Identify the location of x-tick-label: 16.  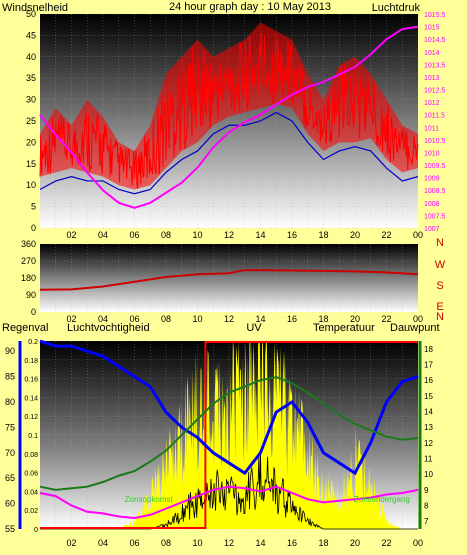
(292, 319).